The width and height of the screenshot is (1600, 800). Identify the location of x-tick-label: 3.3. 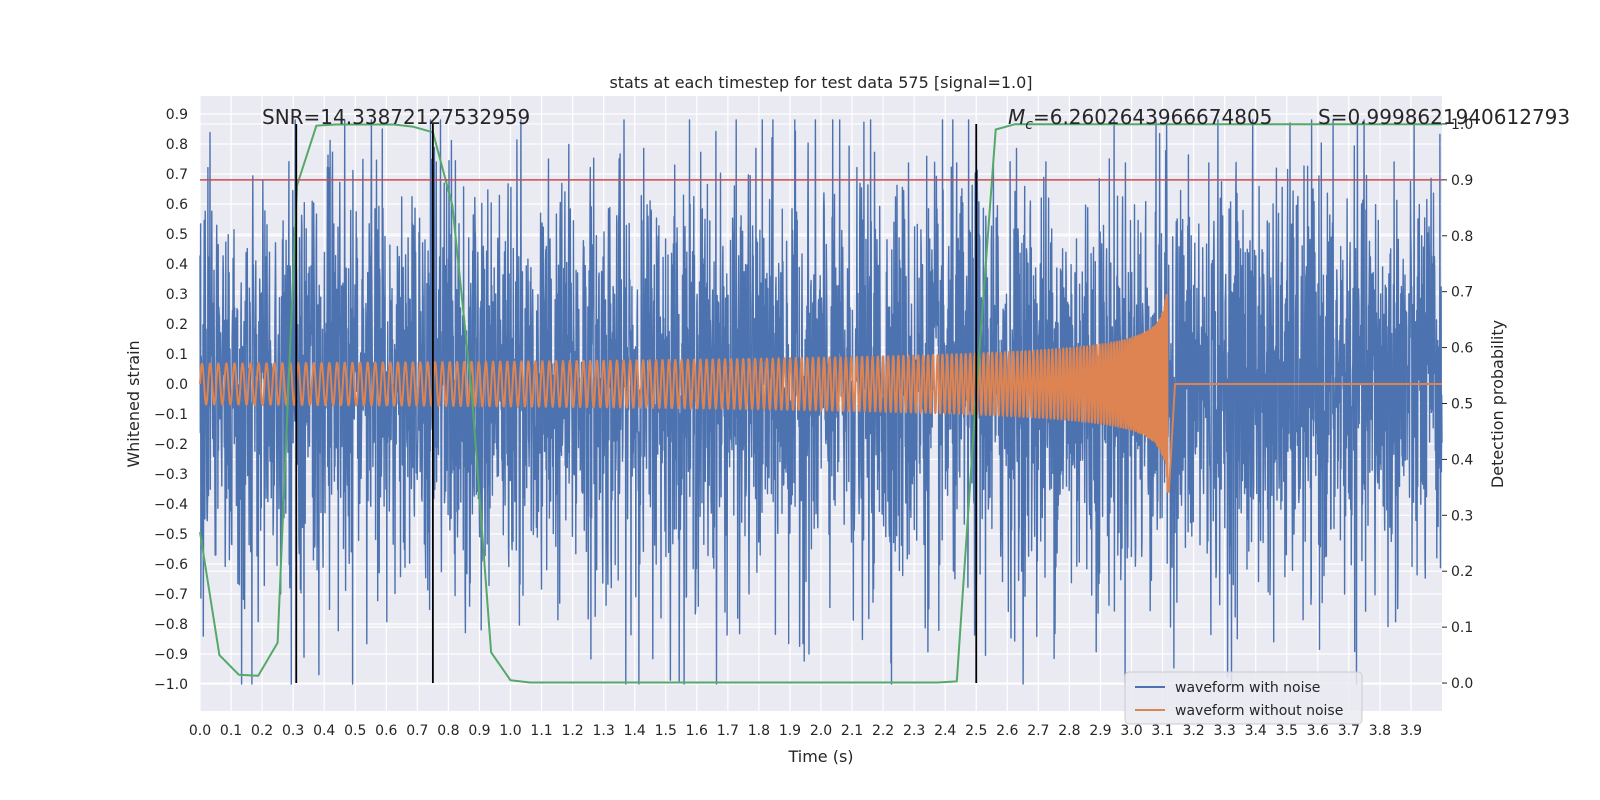
(1225, 731).